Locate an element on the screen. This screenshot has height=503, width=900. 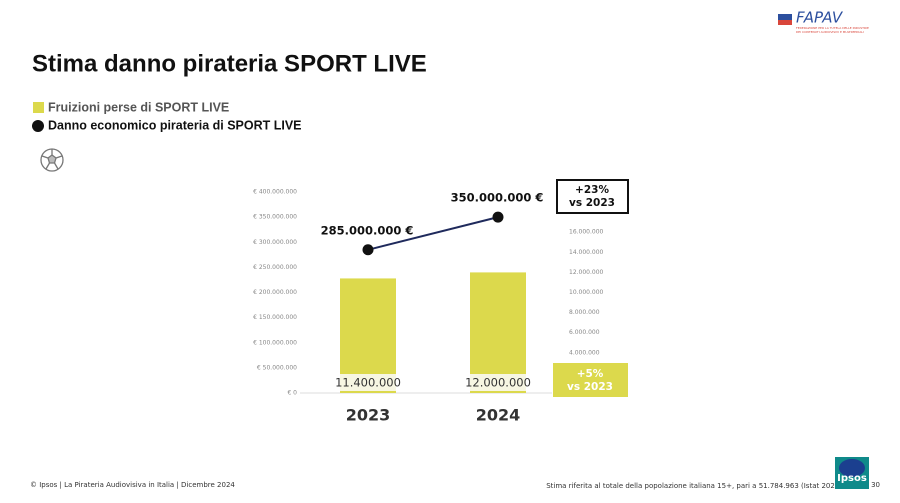
y2-tick-label: 6.000.000 is located at coordinates (584, 332).